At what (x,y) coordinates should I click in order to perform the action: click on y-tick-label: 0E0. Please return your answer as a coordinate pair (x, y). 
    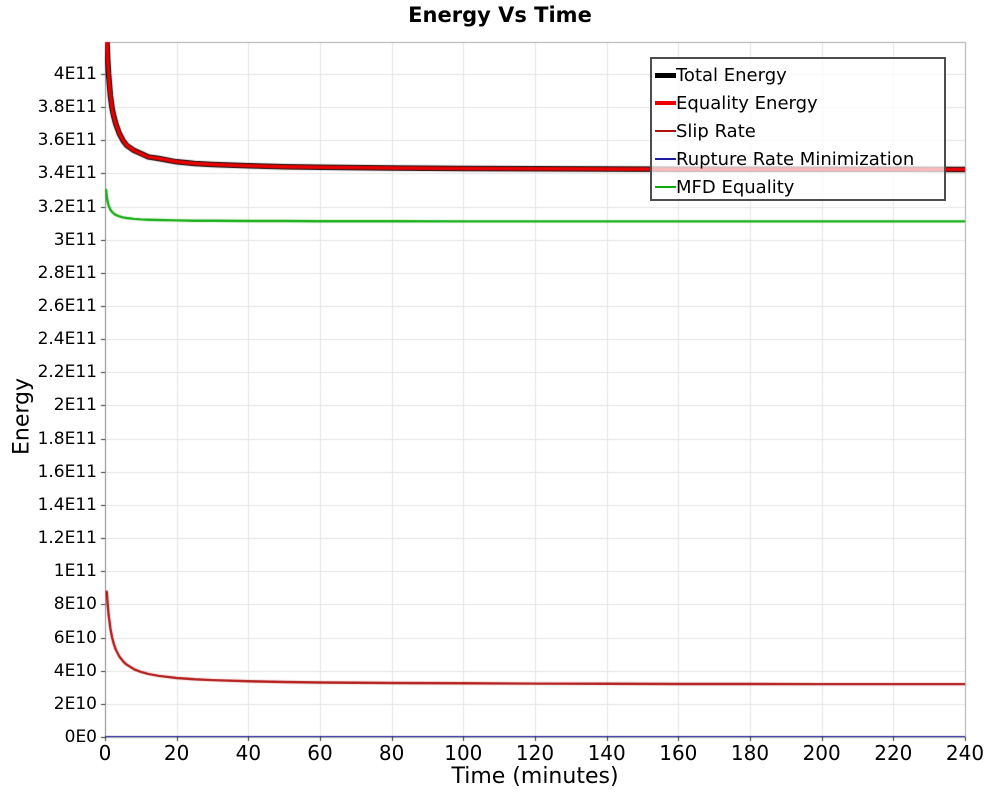
    Looking at the image, I should click on (80, 737).